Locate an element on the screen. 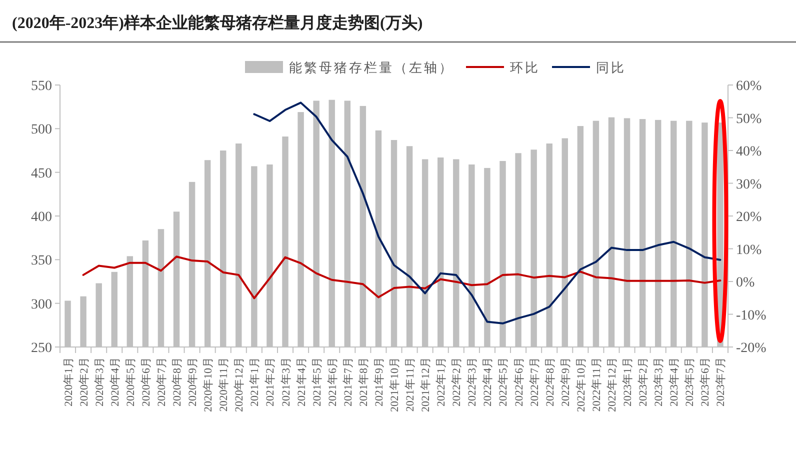 The image size is (796, 461). title: (2020年-2023年)样本企业能繁母猪存栏量月度走势图(万头) is located at coordinates (217, 23).